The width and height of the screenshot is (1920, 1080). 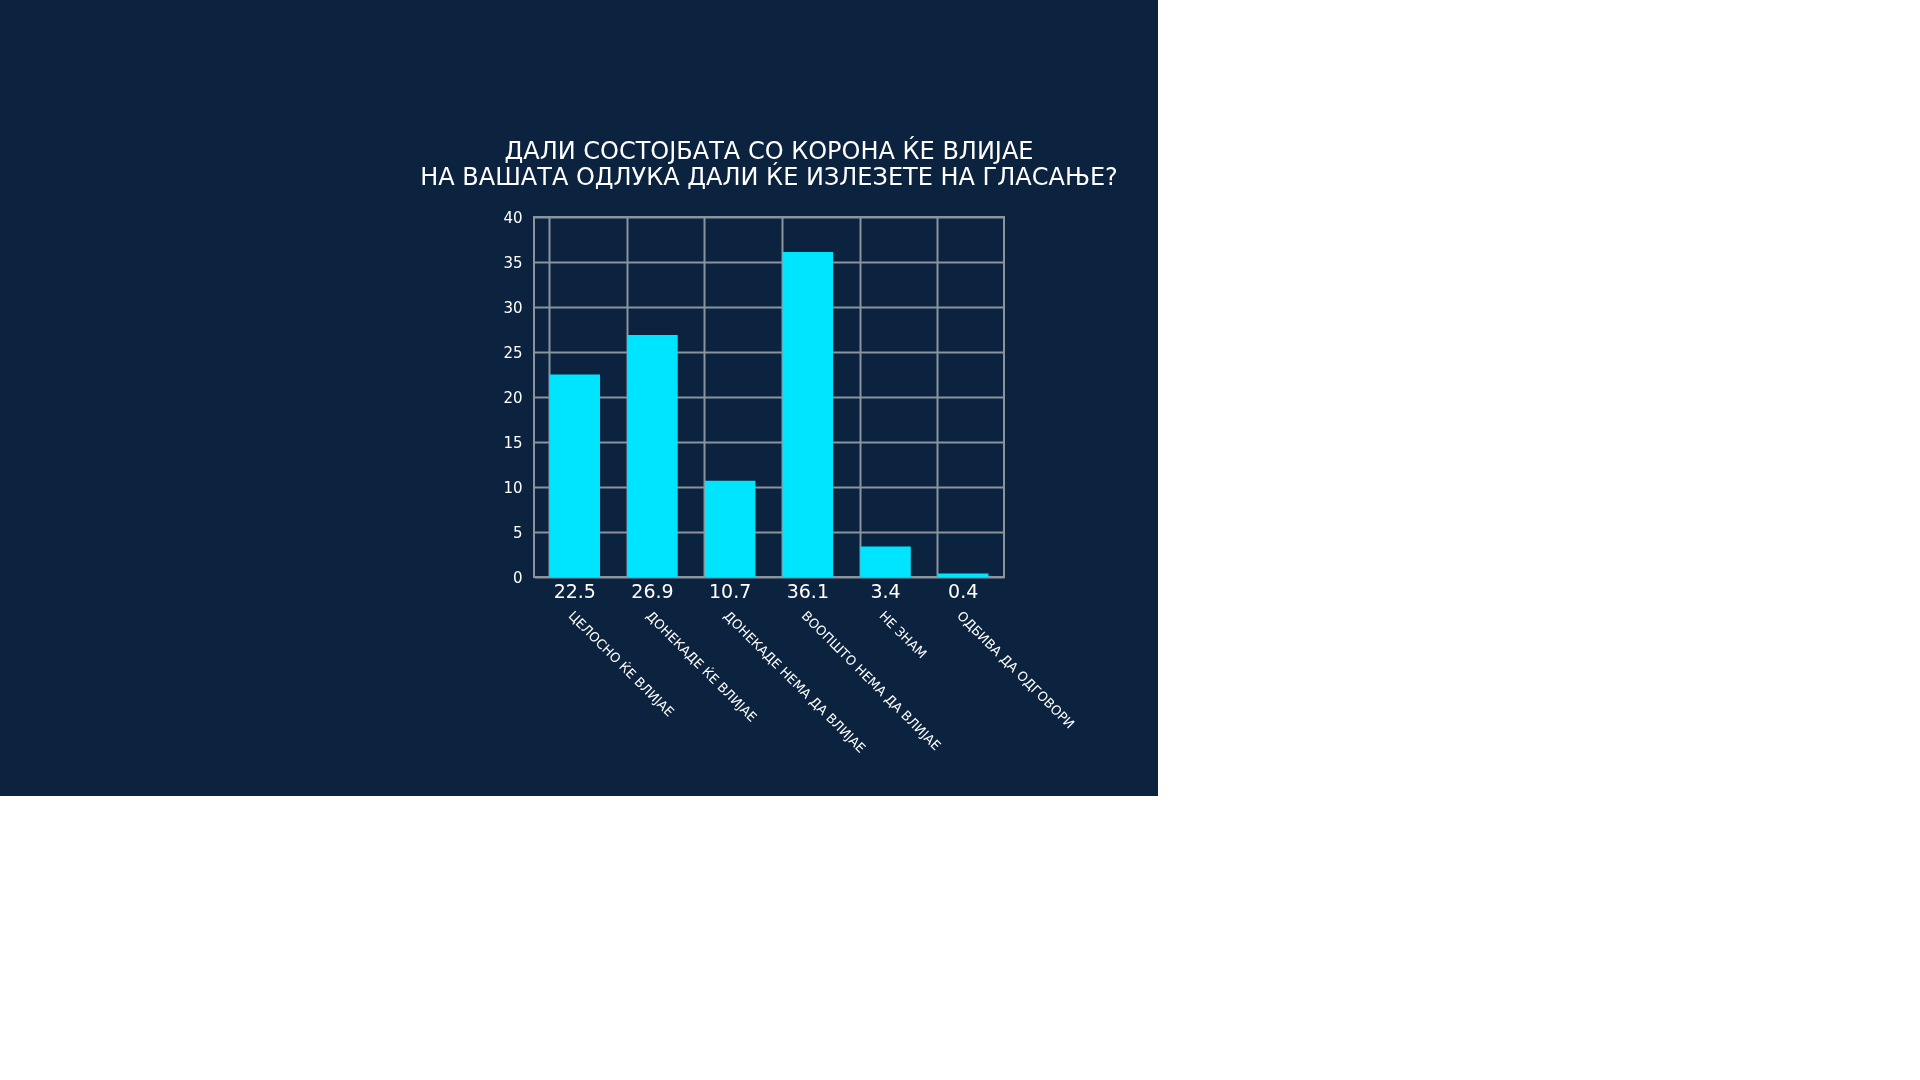 What do you see at coordinates (513, 397) in the screenshot?
I see `y-tick-label: 20` at bounding box center [513, 397].